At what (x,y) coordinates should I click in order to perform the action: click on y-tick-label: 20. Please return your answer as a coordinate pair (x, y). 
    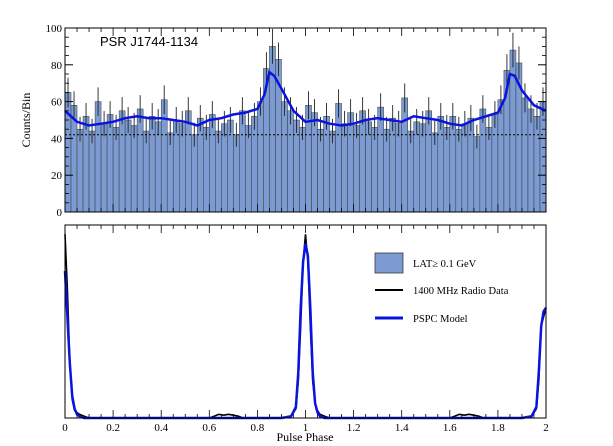
    Looking at the image, I should click on (57, 176).